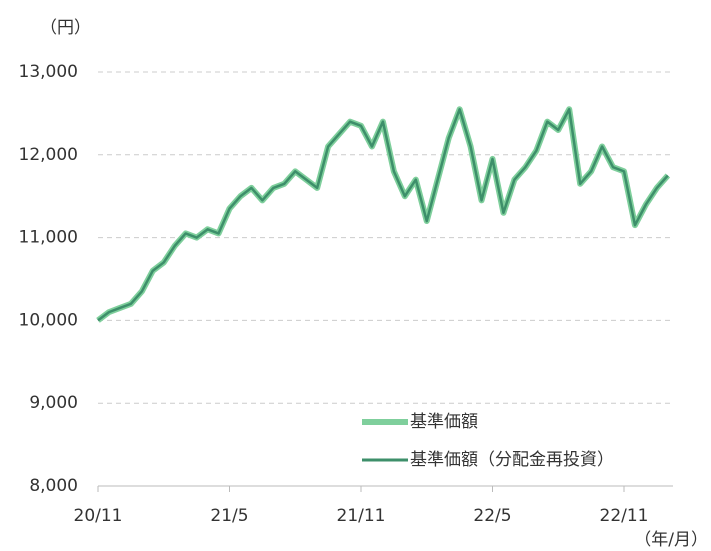 The width and height of the screenshot is (711, 551). Describe the element at coordinates (48, 155) in the screenshot. I see `y-tick-label: 12,000` at that location.